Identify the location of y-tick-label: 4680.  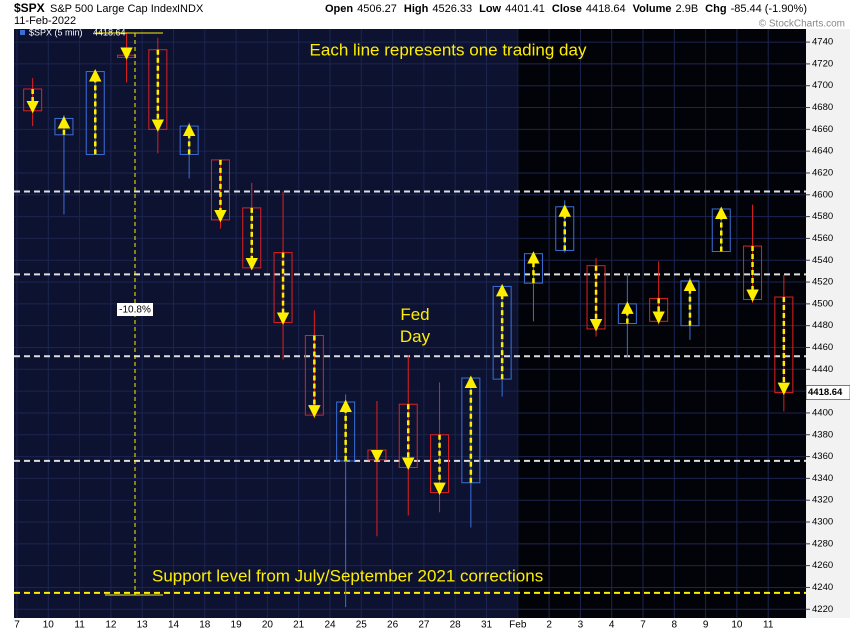
(822, 107).